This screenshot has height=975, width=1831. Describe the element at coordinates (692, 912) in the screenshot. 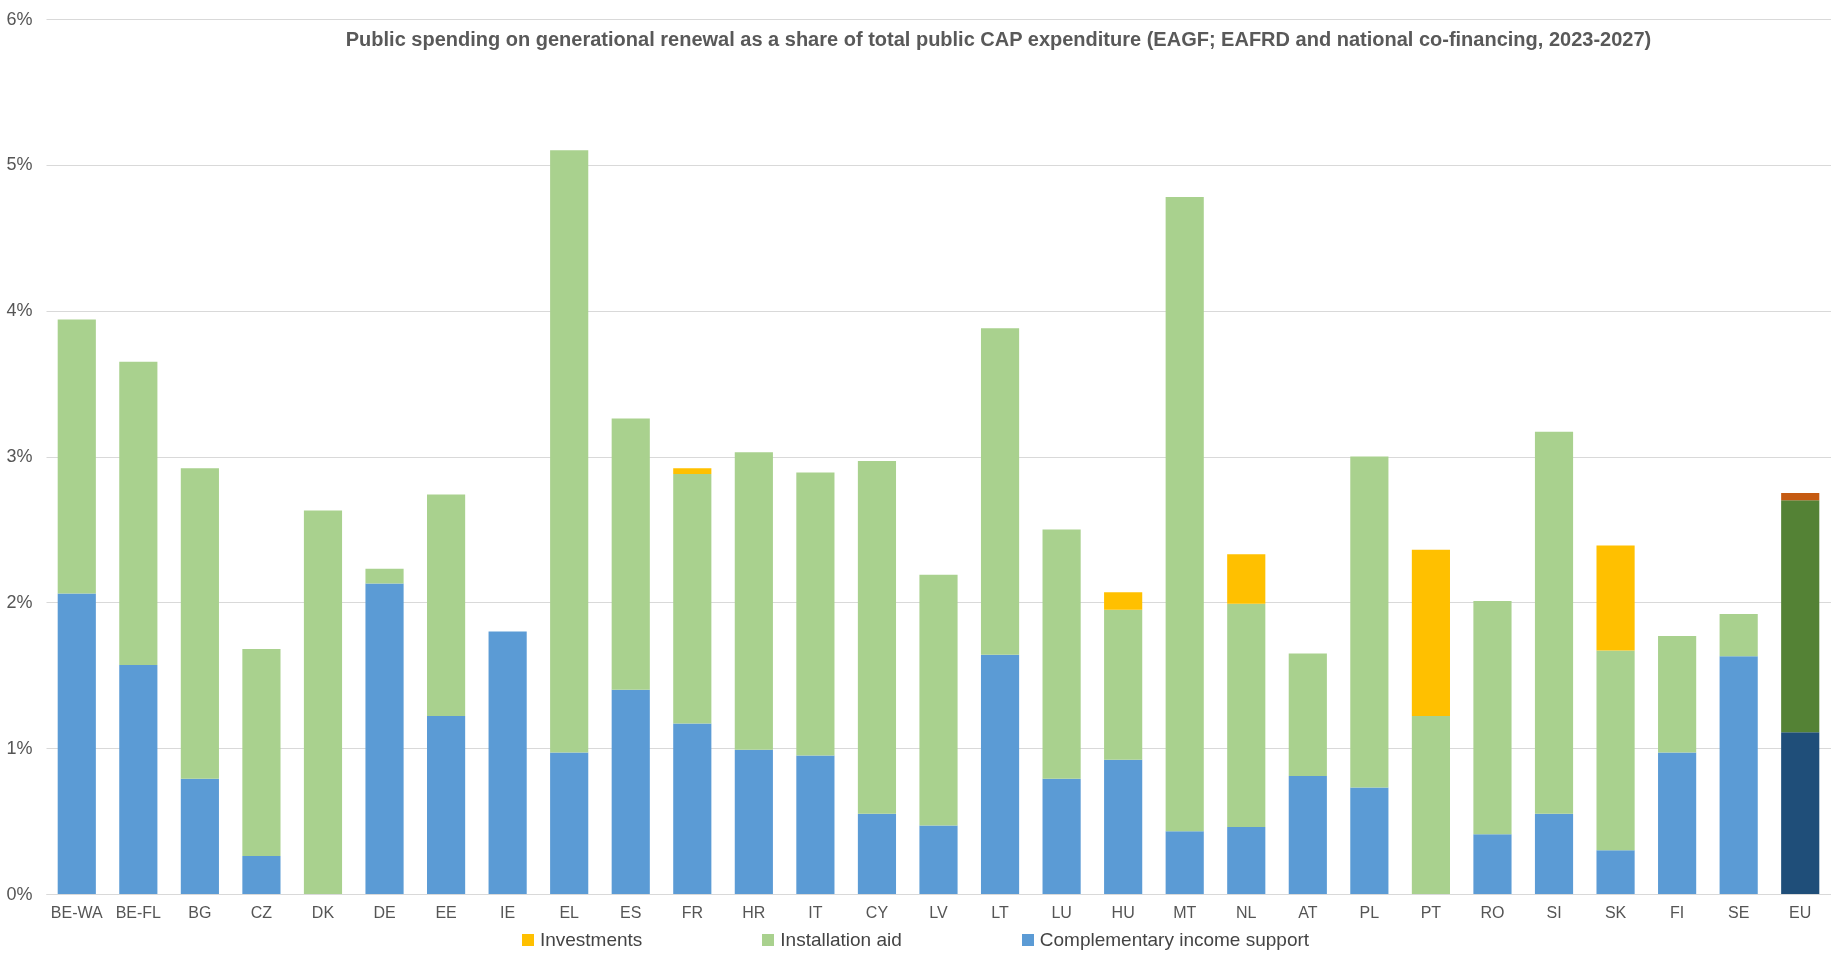

I see `x-tick-label: FR` at that location.